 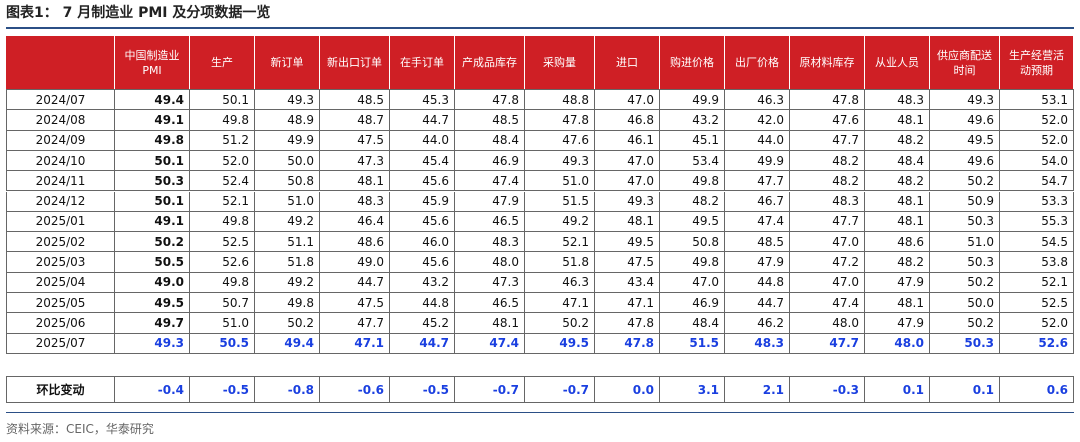 I want to click on table-cell: 53.4, so click(x=692, y=161).